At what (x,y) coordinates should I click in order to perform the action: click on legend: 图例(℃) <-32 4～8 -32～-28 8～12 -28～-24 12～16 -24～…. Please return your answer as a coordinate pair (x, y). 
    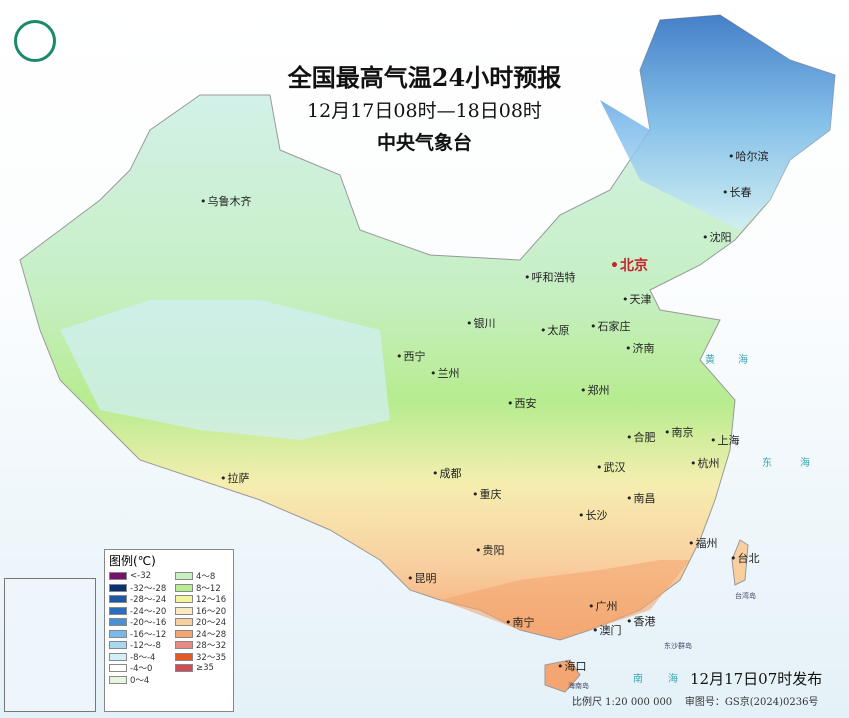
    Looking at the image, I should click on (169, 630).